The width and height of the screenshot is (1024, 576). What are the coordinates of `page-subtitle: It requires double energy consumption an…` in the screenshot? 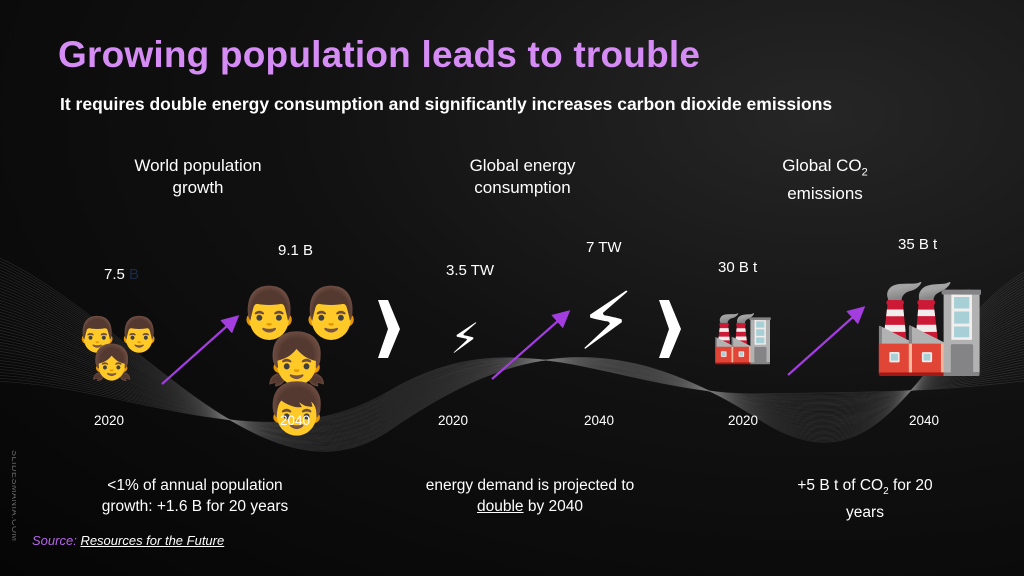 It's located at (446, 104).